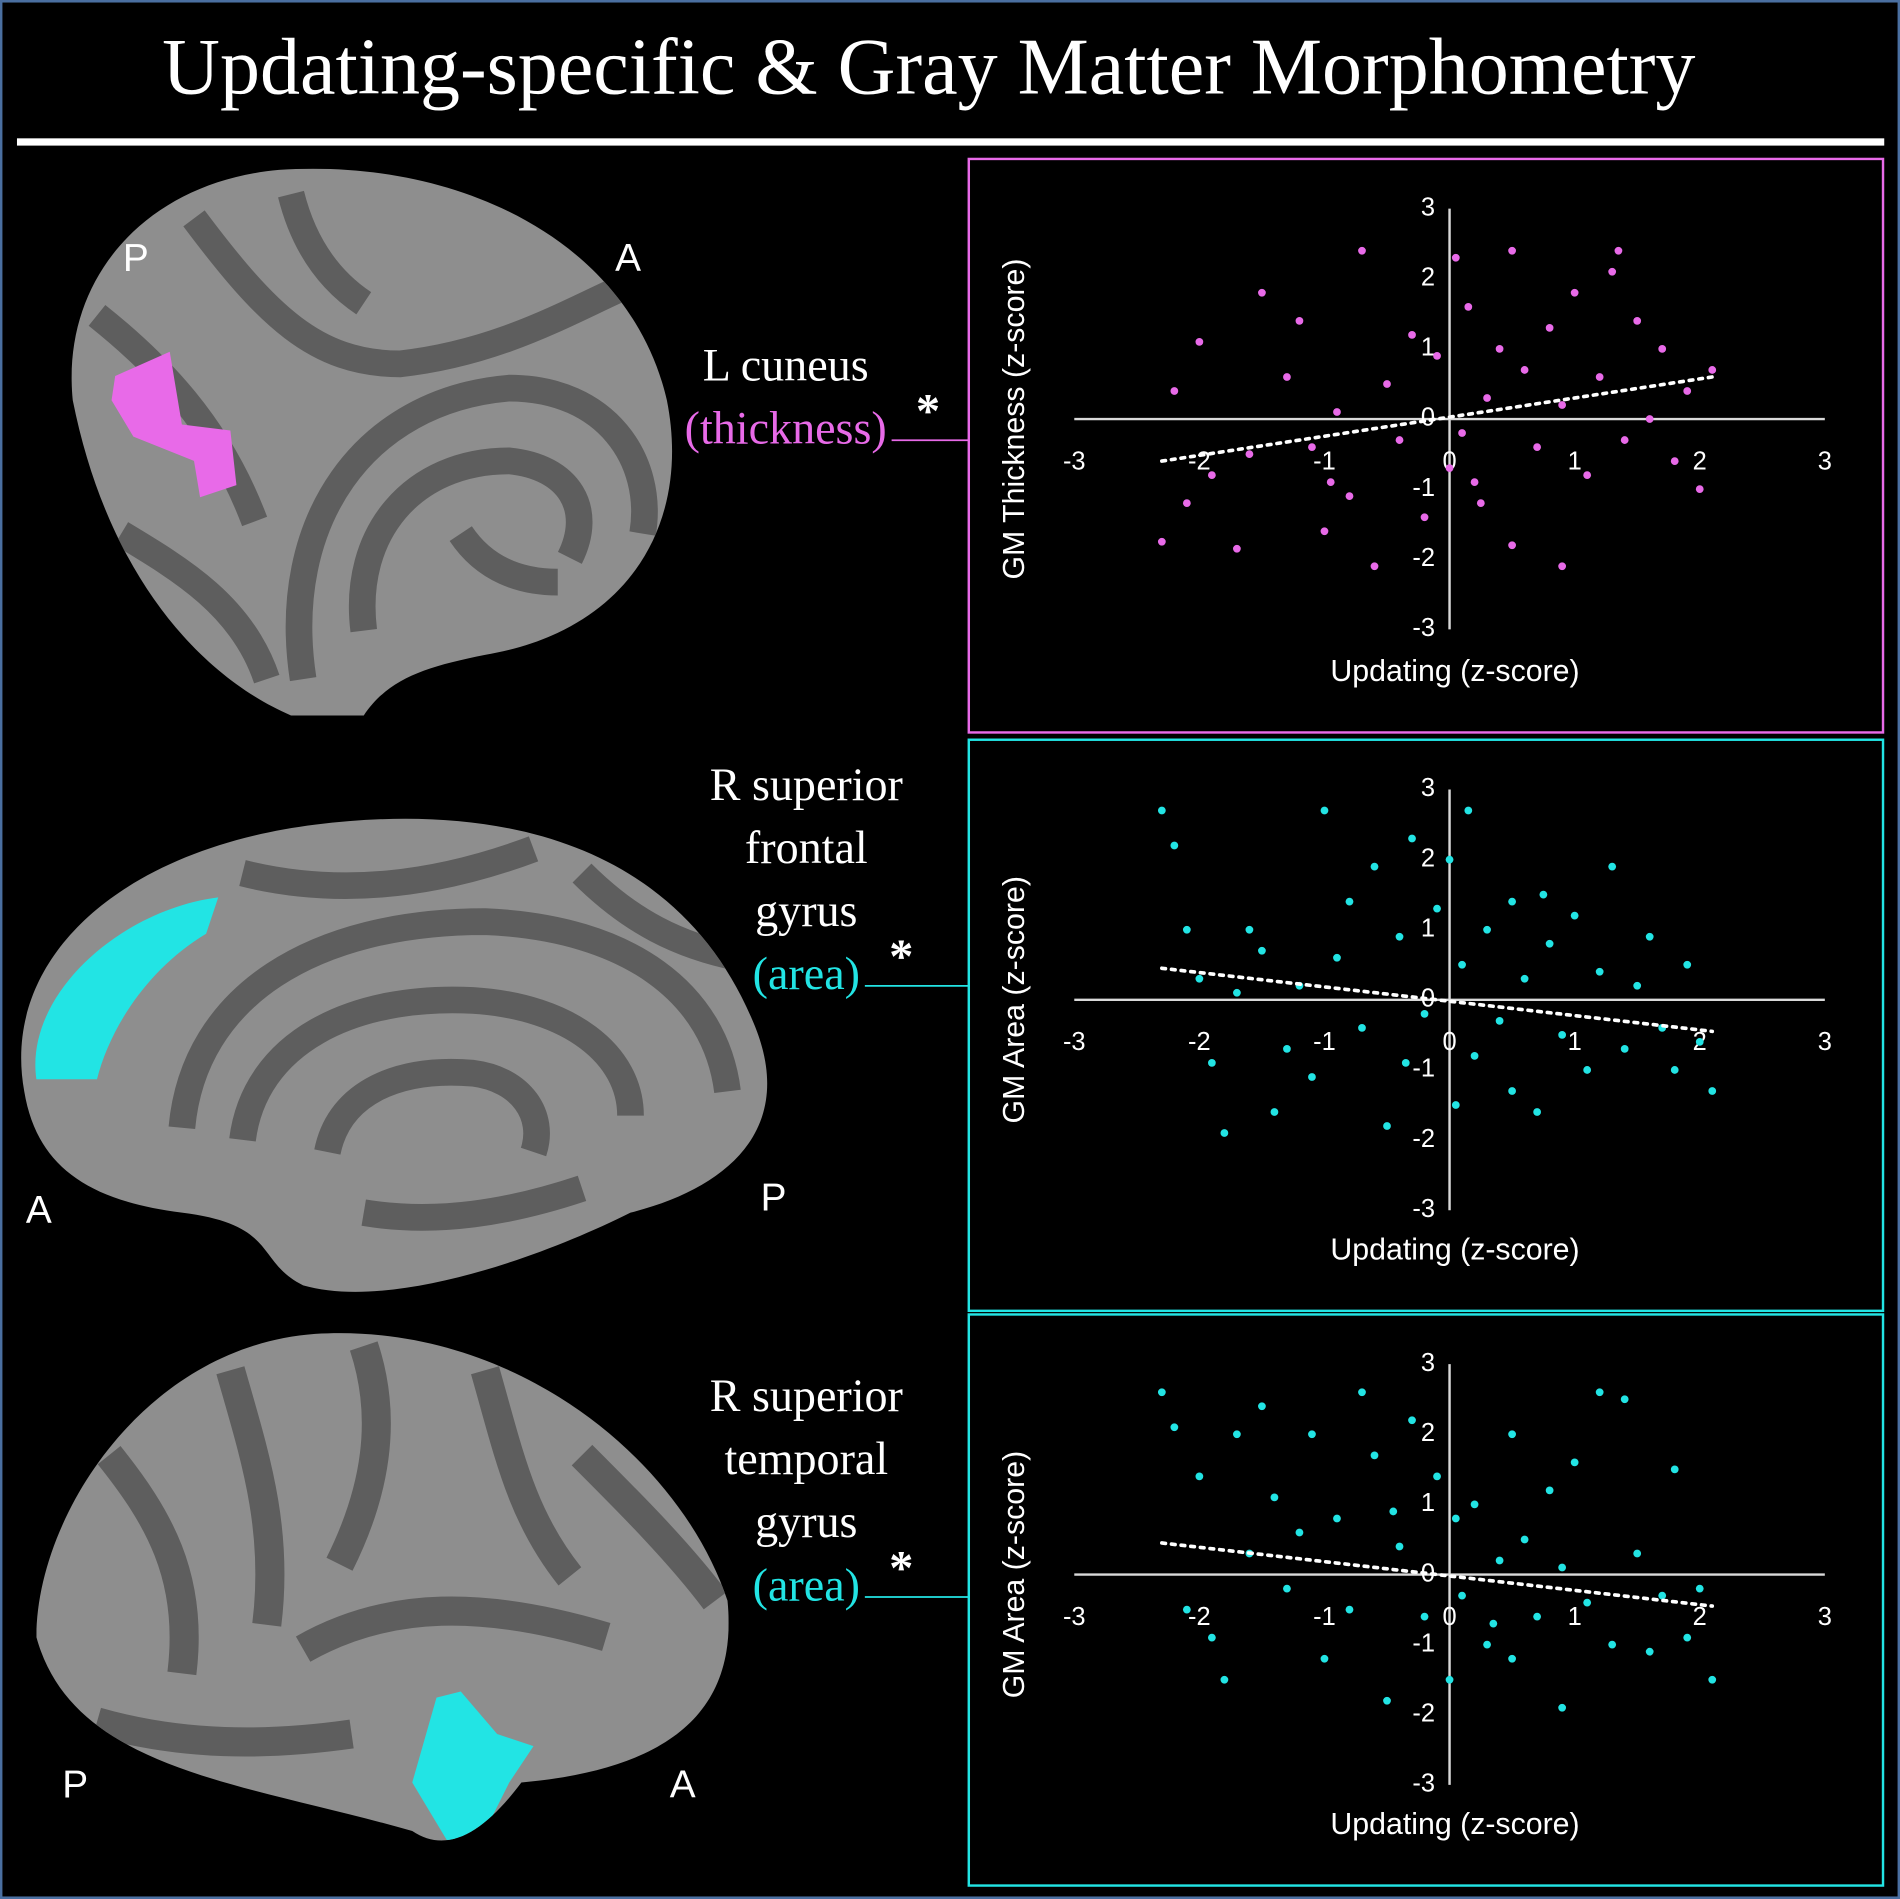  Describe the element at coordinates (1700, 1617) in the screenshot. I see `x-tick-label: 2` at that location.